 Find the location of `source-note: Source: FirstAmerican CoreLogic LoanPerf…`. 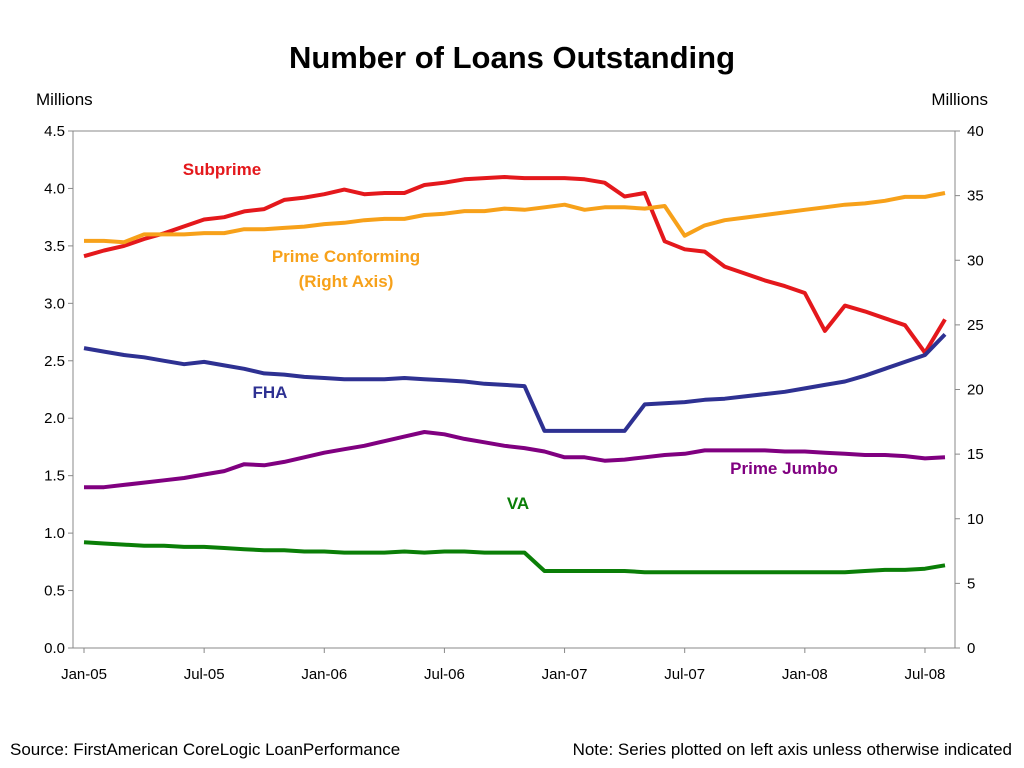

source-note: Source: FirstAmerican CoreLogic LoanPerf… is located at coordinates (205, 749).